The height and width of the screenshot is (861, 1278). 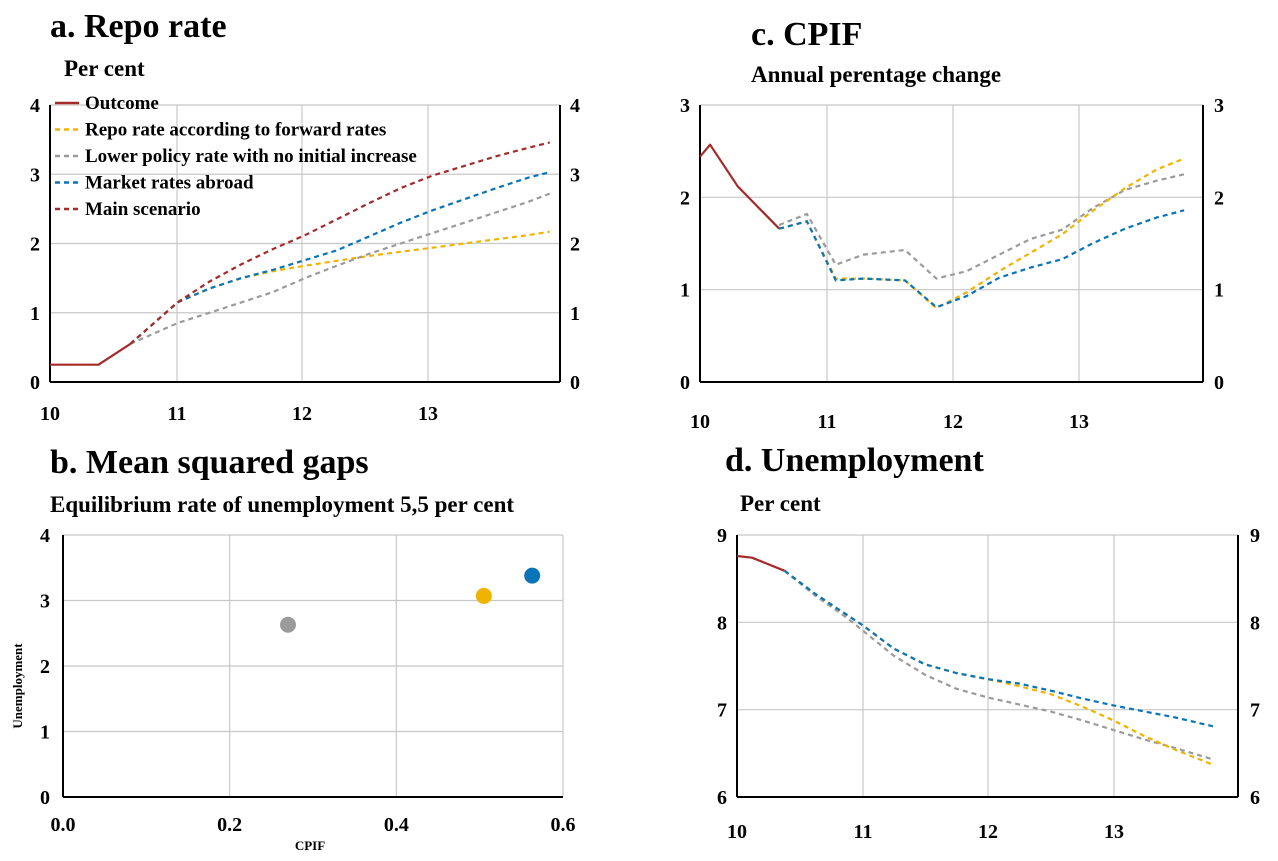 I want to click on y-tick-label: 3, so click(x=45, y=602).